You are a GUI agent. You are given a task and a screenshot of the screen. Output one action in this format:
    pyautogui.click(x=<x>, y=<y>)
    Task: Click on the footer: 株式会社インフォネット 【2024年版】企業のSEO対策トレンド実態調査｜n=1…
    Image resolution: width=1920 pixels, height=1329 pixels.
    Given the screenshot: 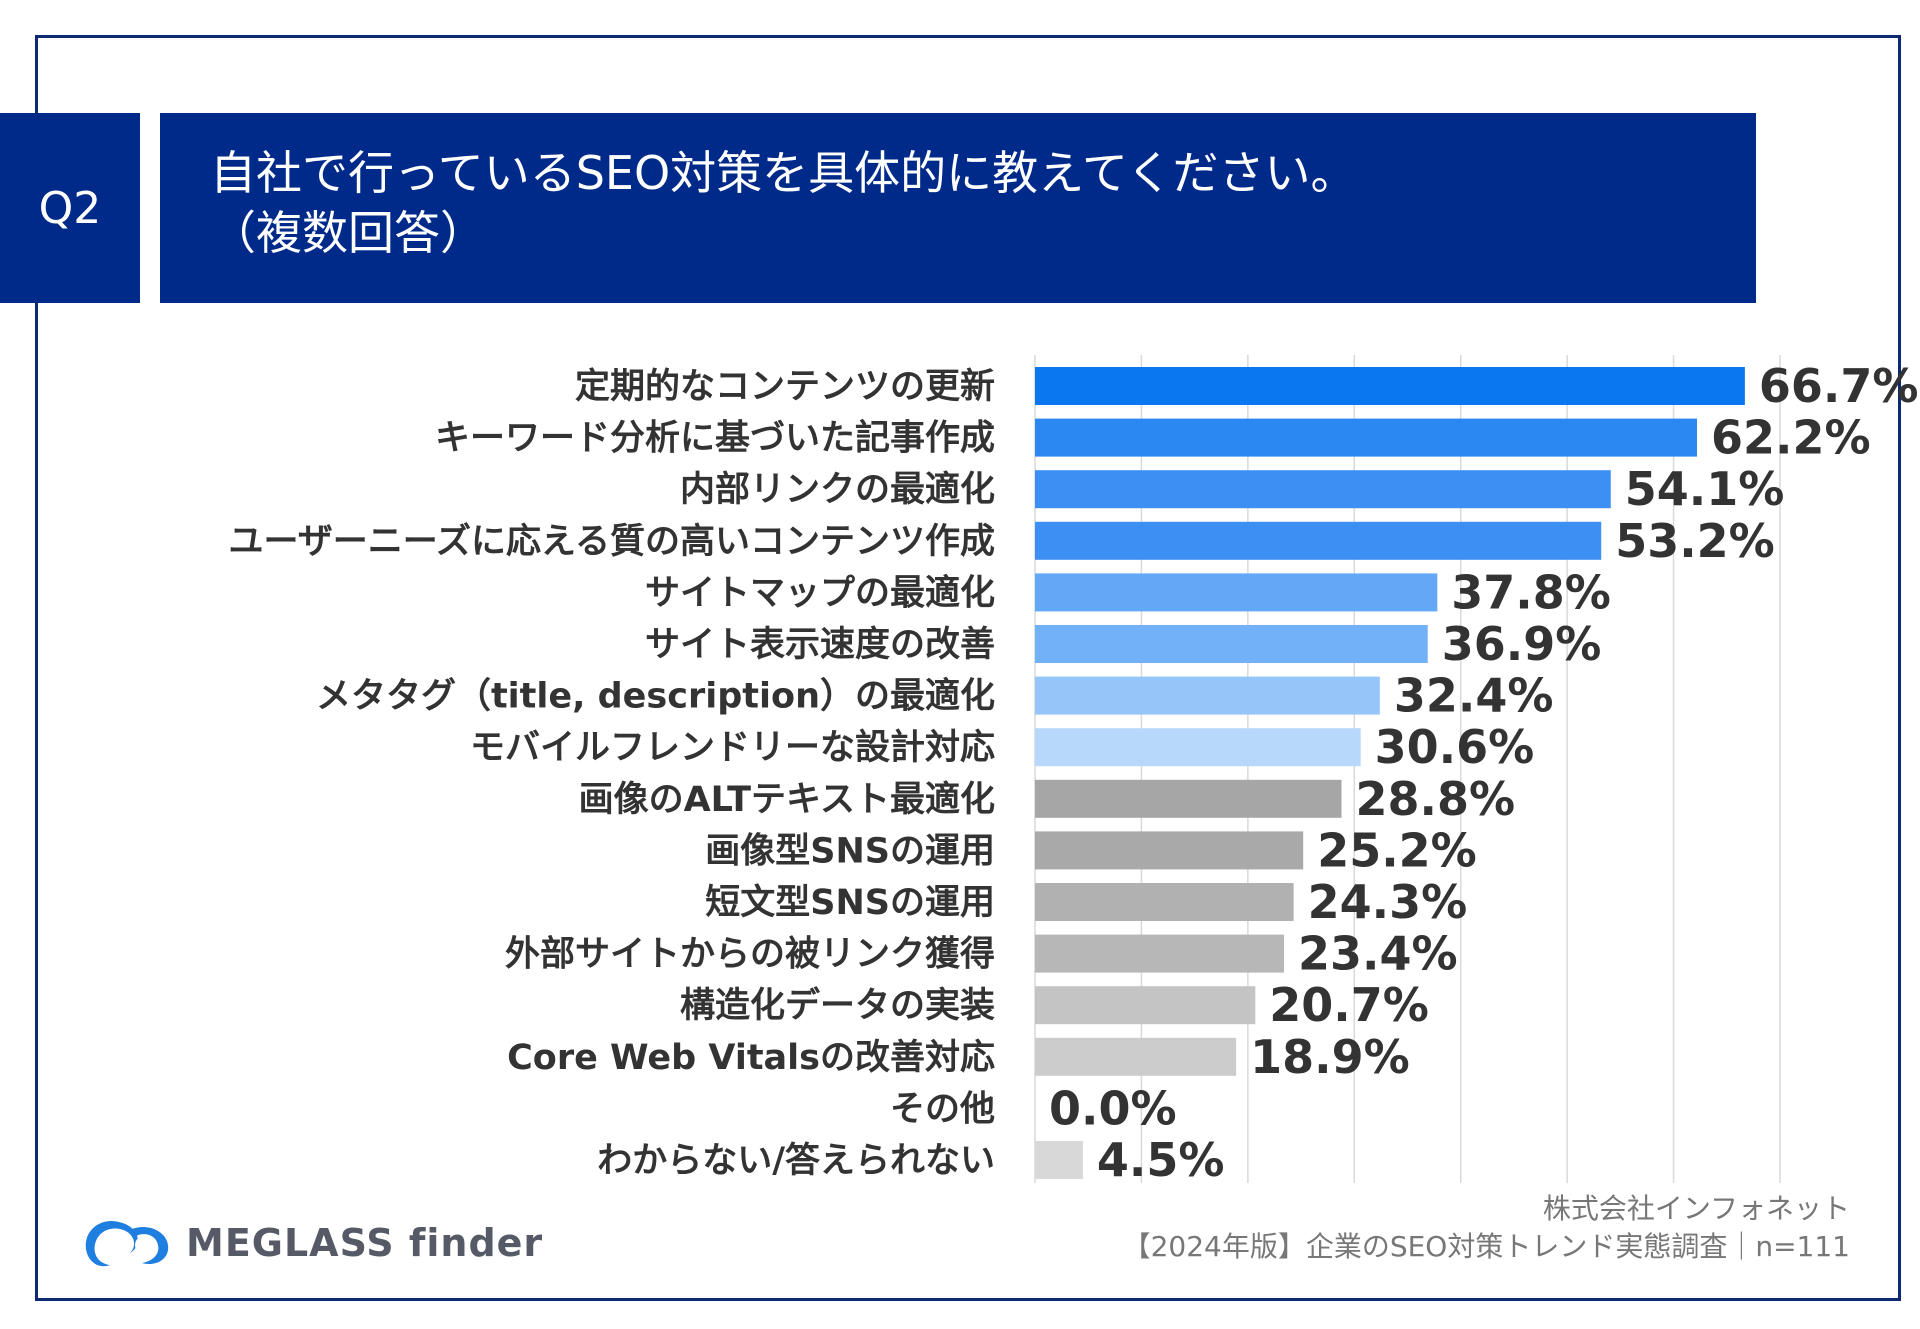 What is the action you would take?
    pyautogui.click(x=1486, y=1228)
    